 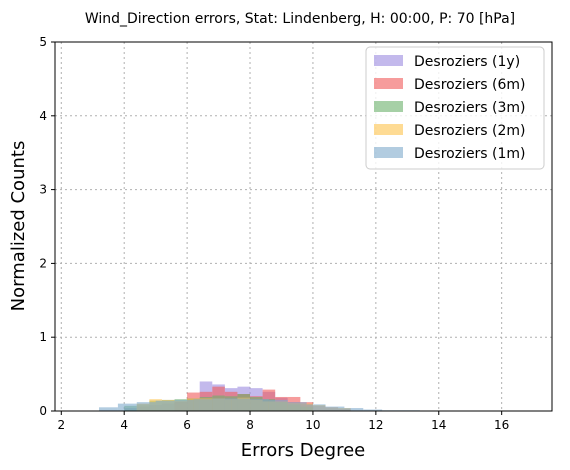 I want to click on legend-item: Desroziers (6m), so click(x=450, y=85).